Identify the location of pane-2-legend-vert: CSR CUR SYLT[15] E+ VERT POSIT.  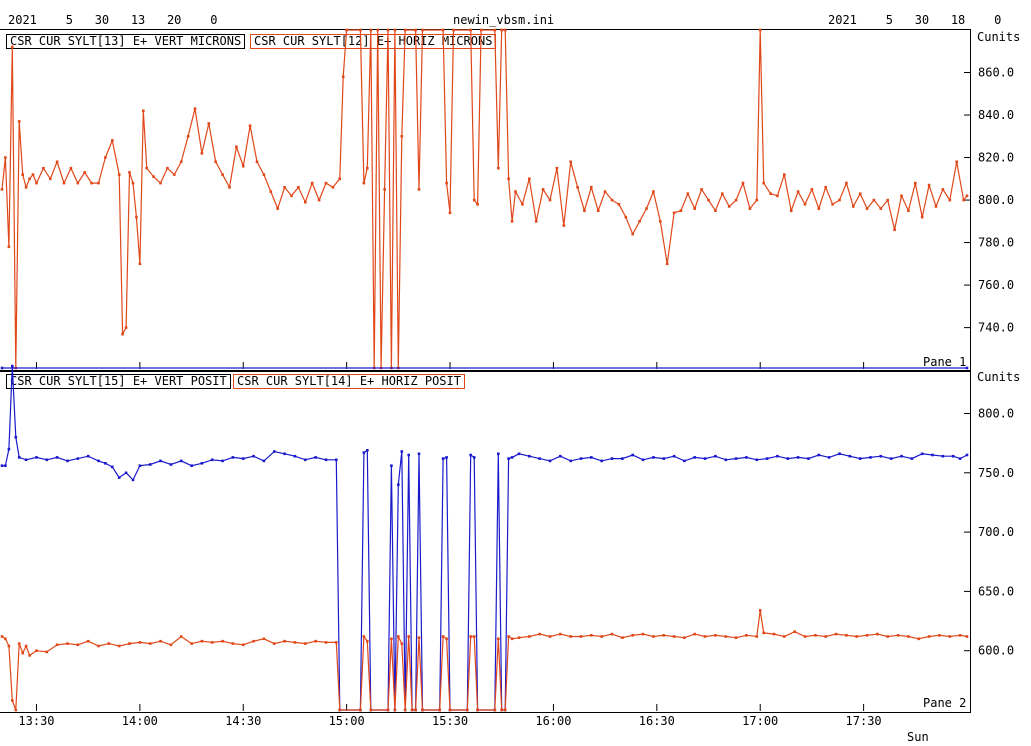
(118, 381).